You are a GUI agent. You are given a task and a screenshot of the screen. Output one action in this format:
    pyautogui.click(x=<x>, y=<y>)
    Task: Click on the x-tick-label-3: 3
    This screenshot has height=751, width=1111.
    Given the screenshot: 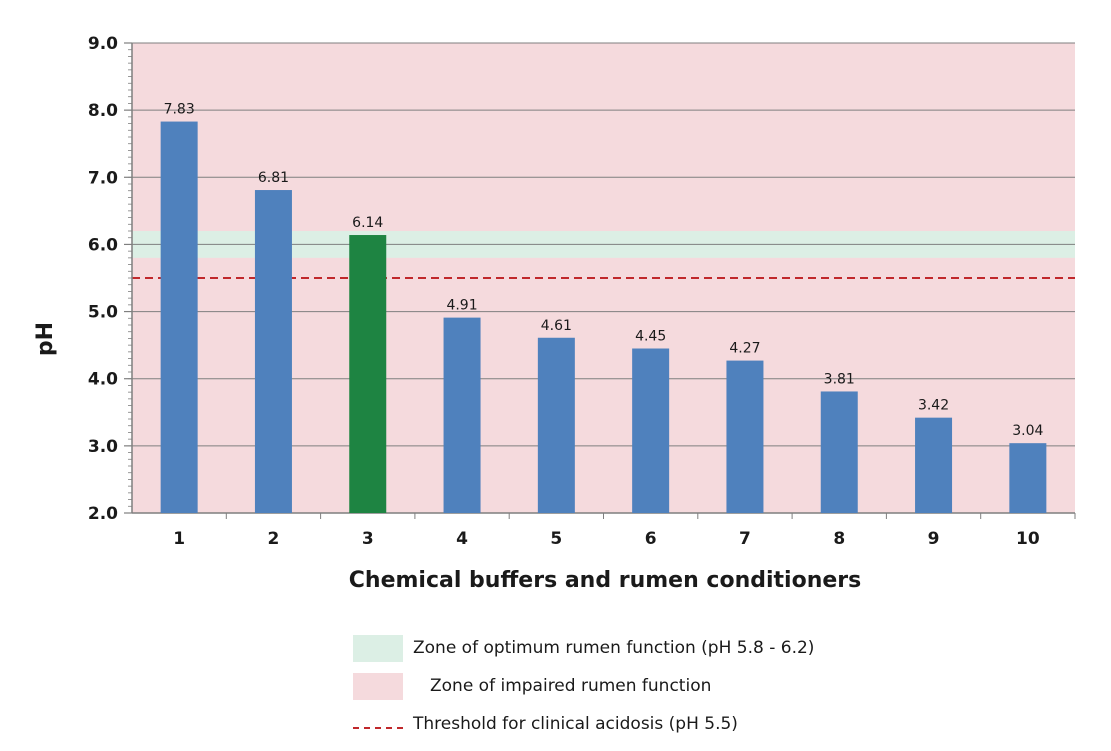 What is the action you would take?
    pyautogui.click(x=368, y=539)
    